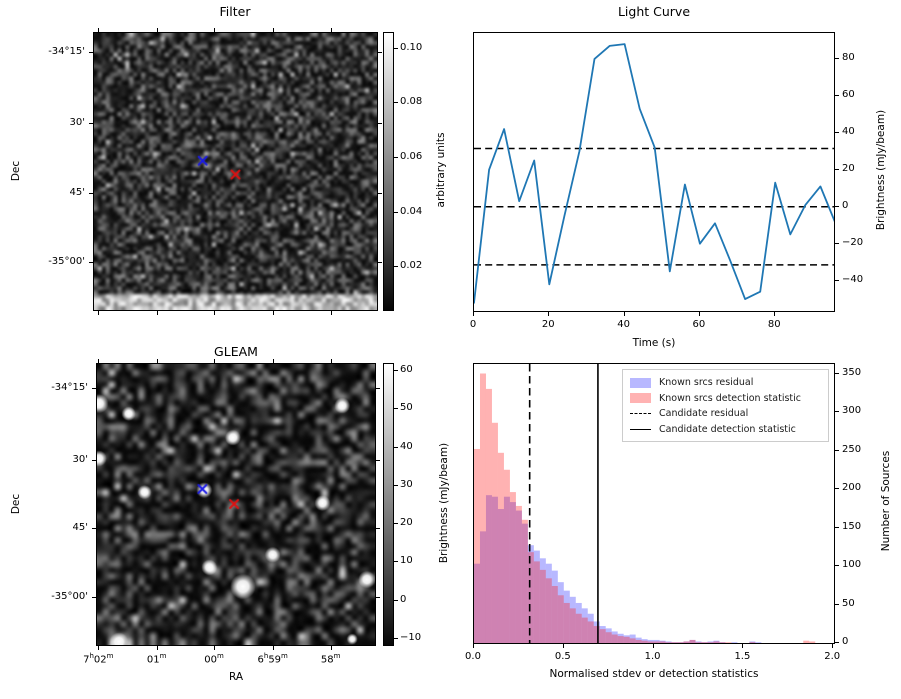 The image size is (901, 699). Describe the element at coordinates (403, 599) in the screenshot. I see `colorbar-tick-label: 0` at that location.